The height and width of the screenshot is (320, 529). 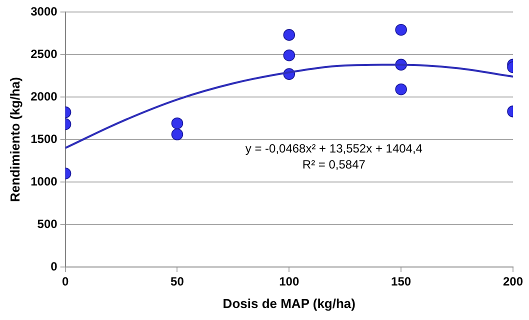 I want to click on annotation: y = -0,0468x² + 13,552x + 1404,4, so click(x=334, y=148).